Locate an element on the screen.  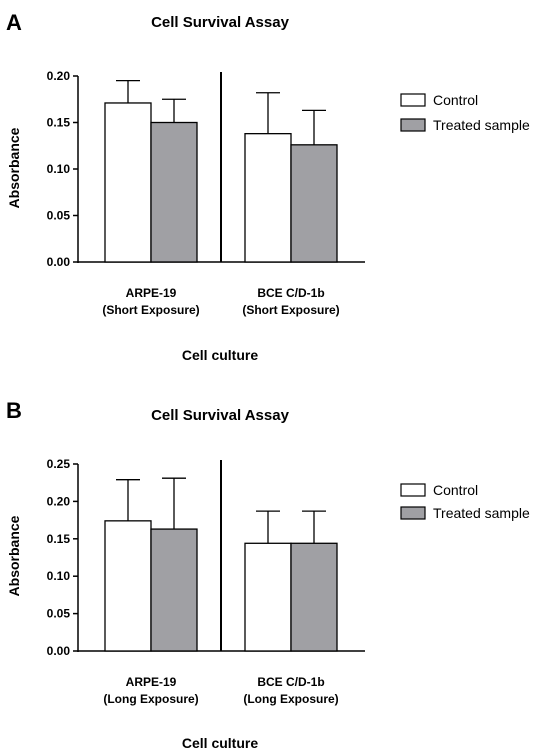
y-tick-label: 0.25 is located at coordinates (59, 464).